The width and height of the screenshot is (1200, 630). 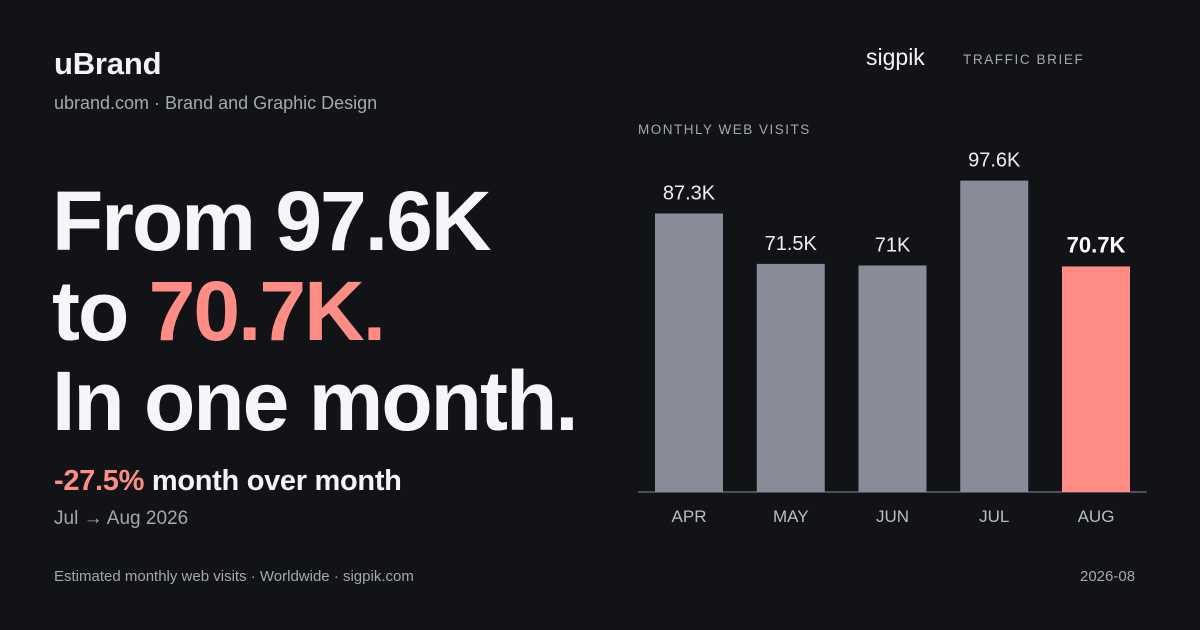 What do you see at coordinates (1108, 576) in the screenshot?
I see `footer-date: 2026-08` at bounding box center [1108, 576].